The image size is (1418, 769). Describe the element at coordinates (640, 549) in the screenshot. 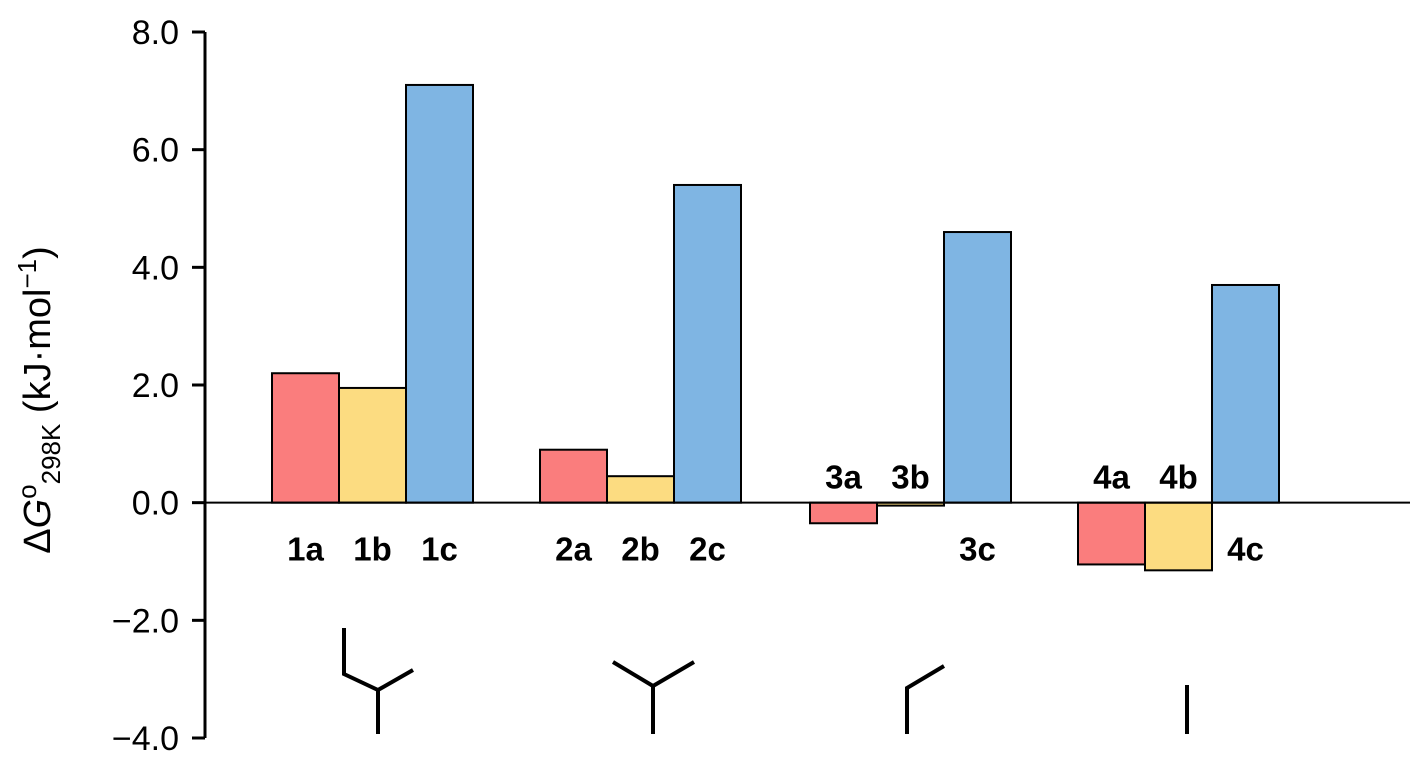

I see `bar-label-2b: 2b` at that location.